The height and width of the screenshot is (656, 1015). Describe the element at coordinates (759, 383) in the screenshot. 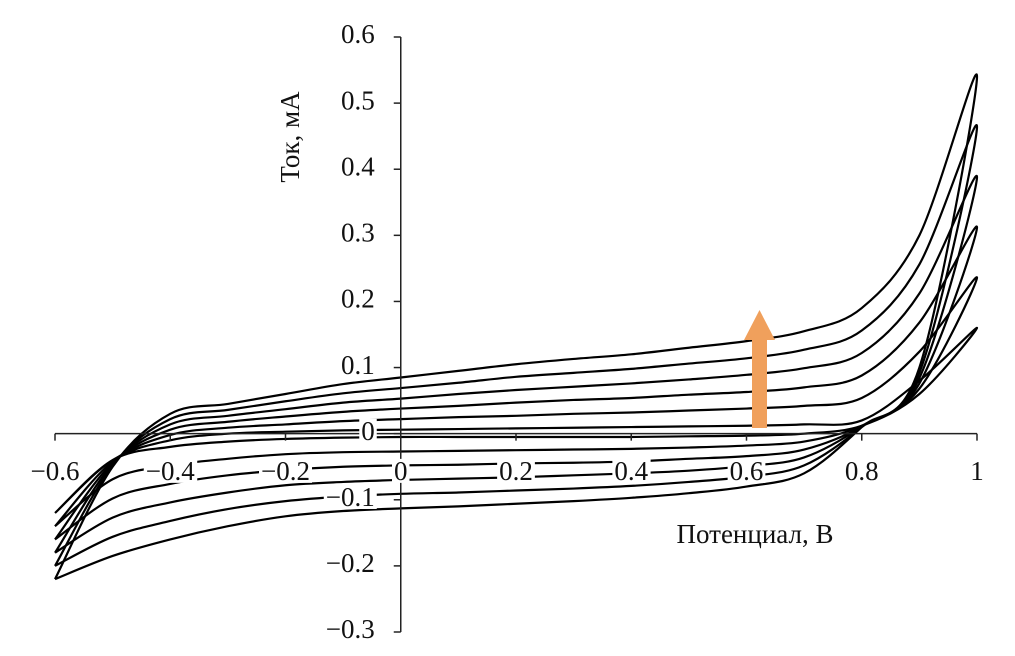

I see `arrow-shaft` at that location.